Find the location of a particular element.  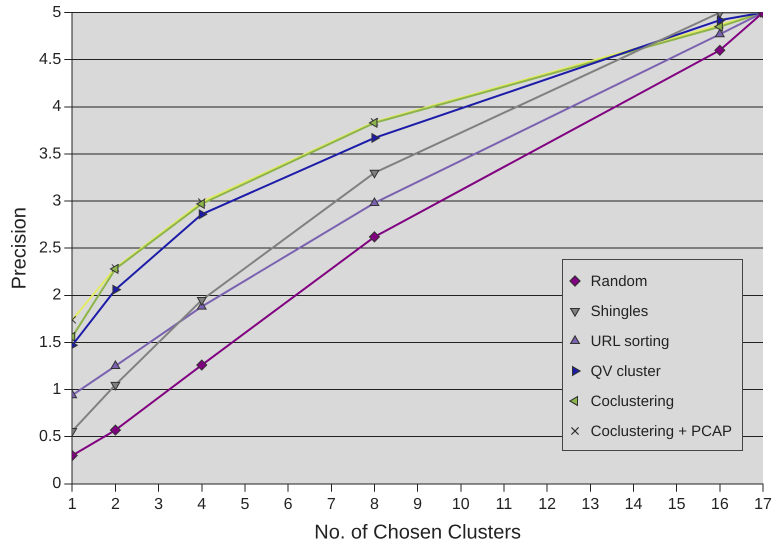

x-tick-label: 12 is located at coordinates (547, 504).